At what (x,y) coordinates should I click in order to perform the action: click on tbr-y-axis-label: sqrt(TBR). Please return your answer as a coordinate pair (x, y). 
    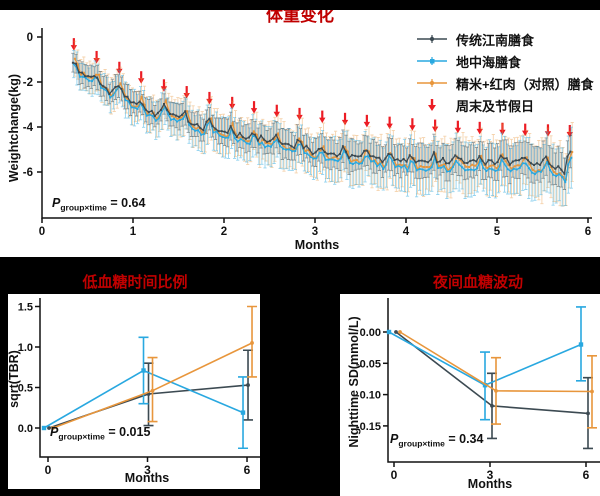
    Looking at the image, I should click on (14, 379).